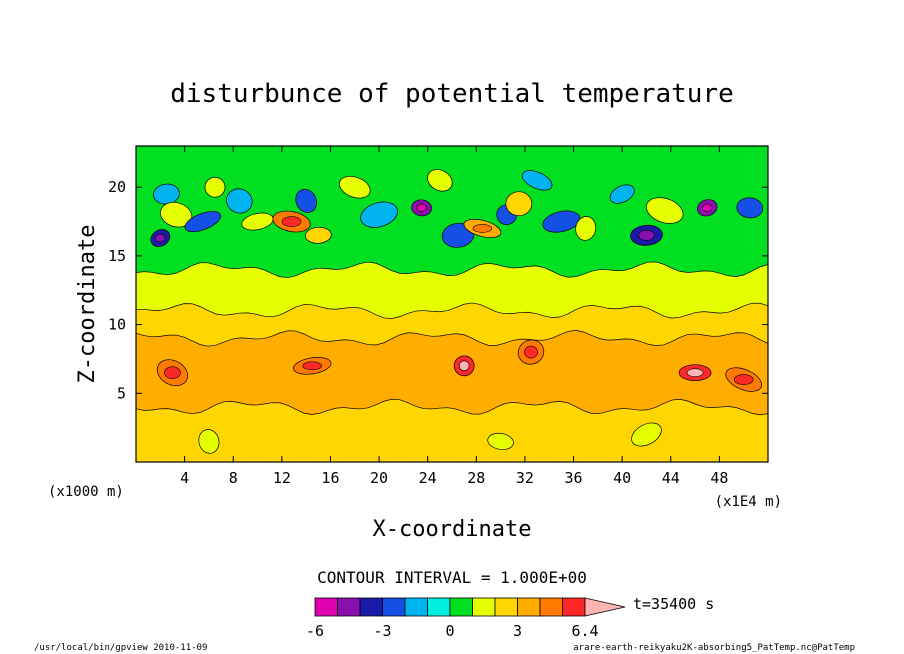  I want to click on x-tick-label: 44, so click(671, 478).